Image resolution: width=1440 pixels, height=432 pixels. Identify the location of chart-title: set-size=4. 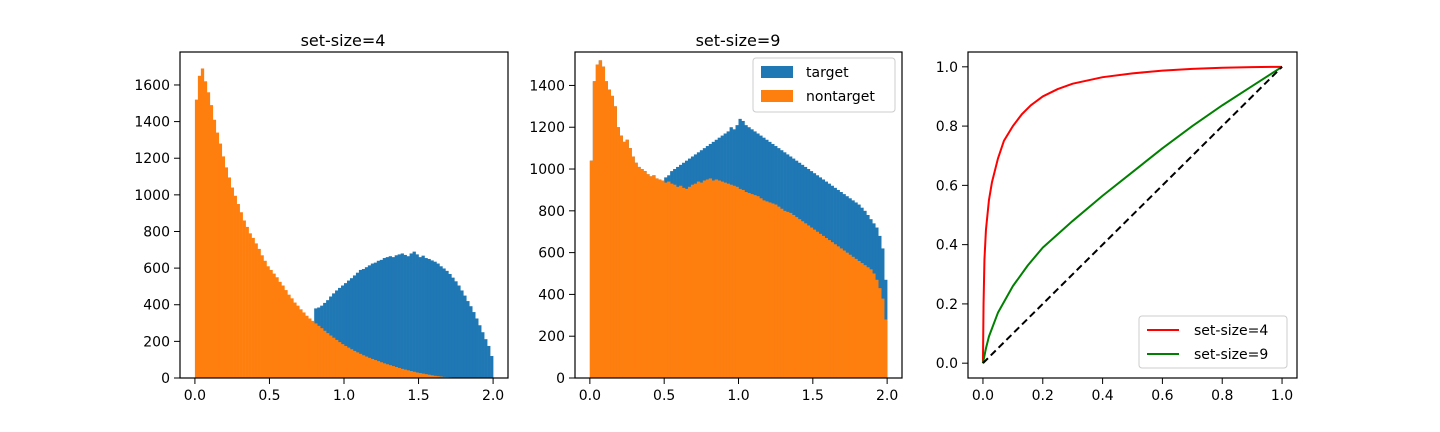
(343, 40).